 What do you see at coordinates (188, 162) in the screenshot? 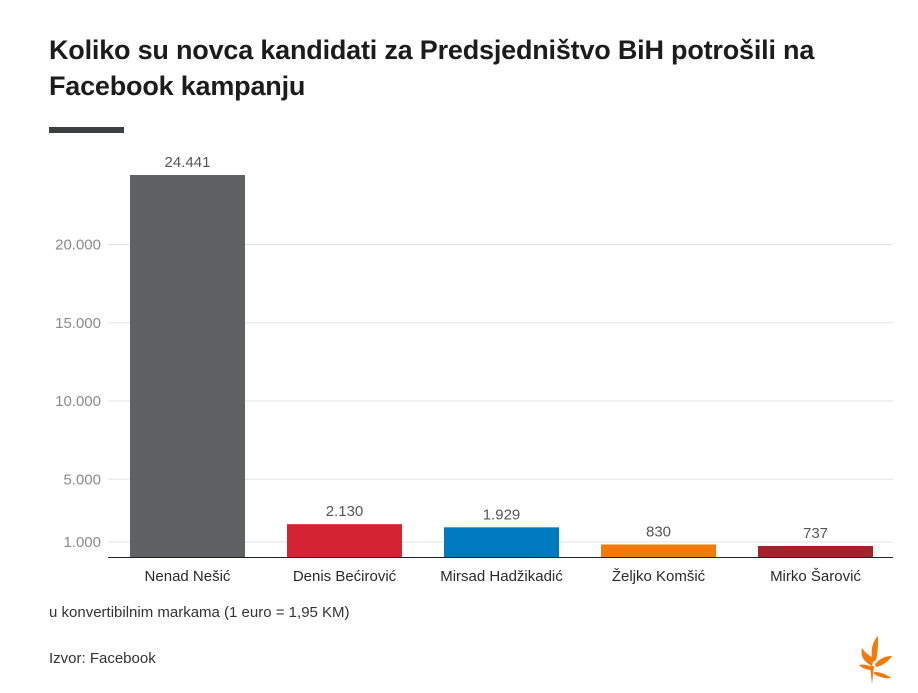
I see `bar-value-label: 24.441` at bounding box center [188, 162].